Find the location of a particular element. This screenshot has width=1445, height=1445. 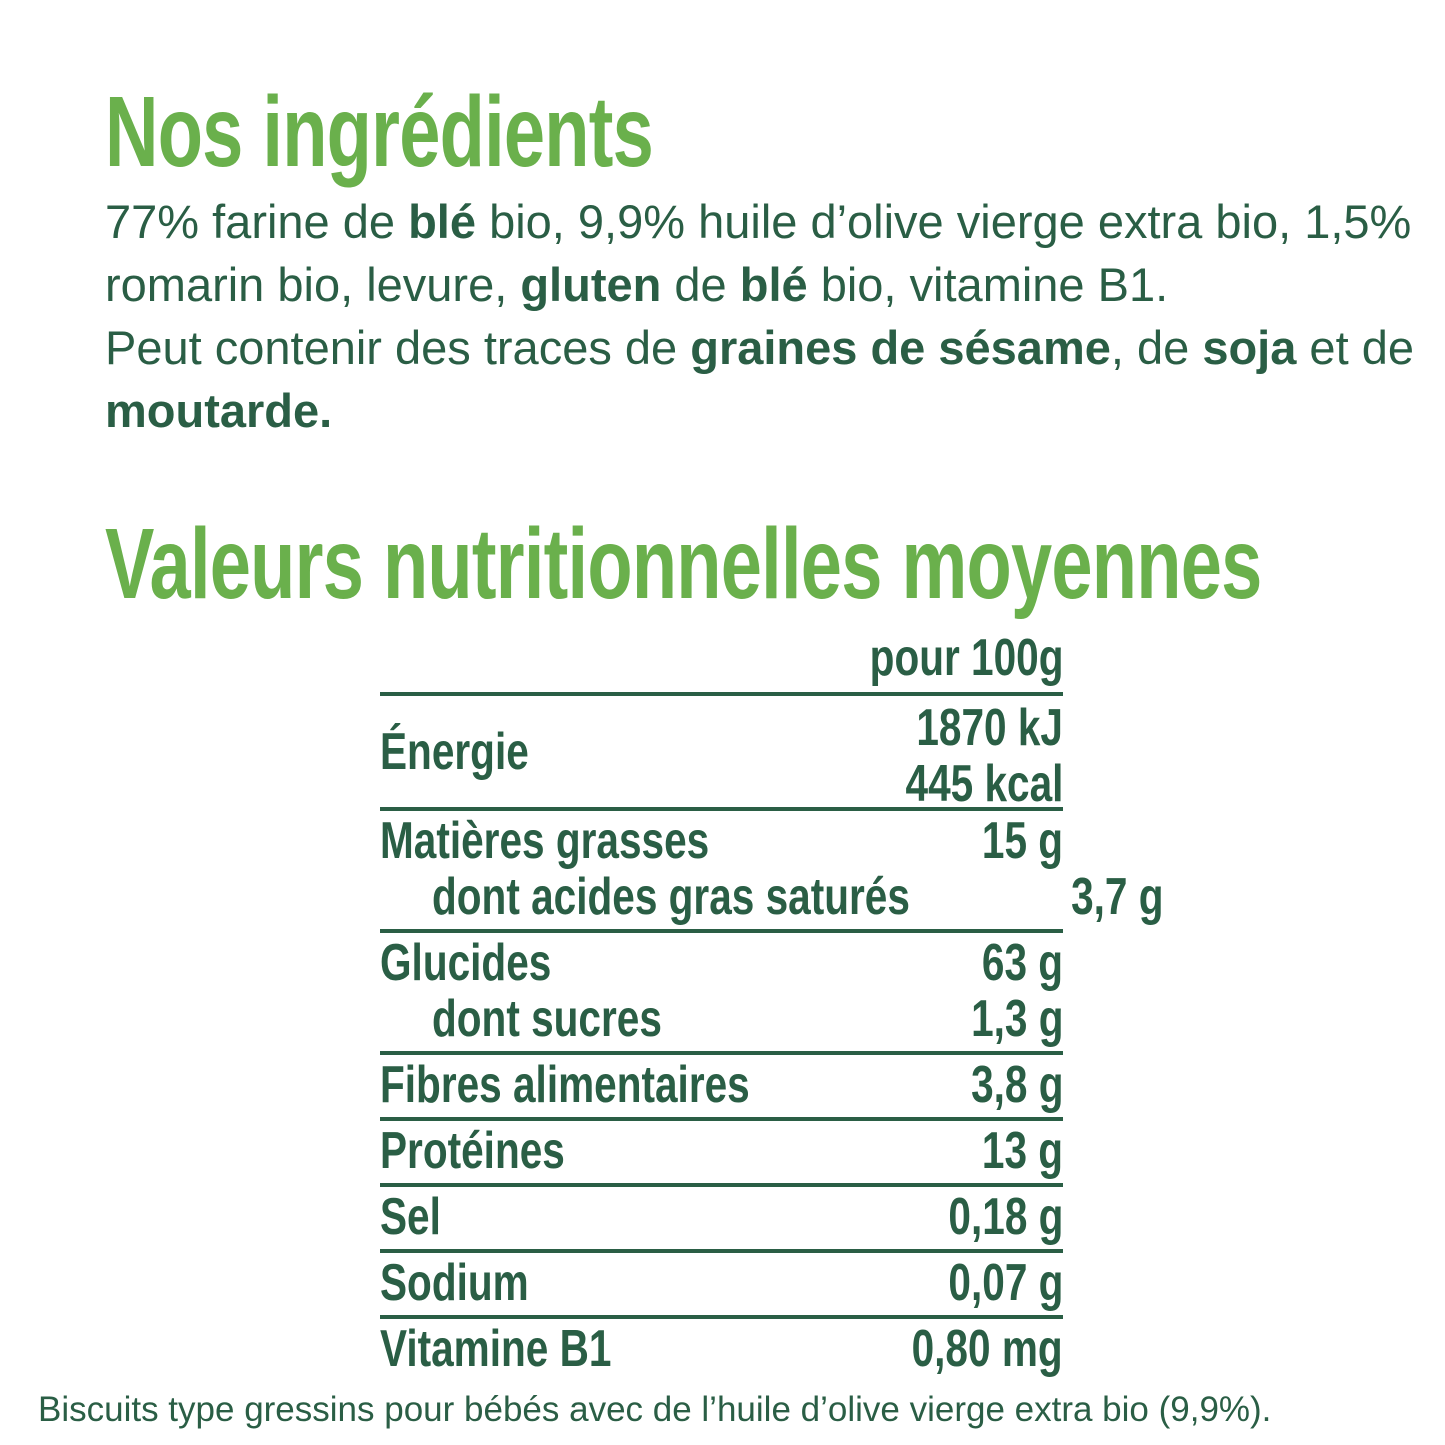

allergen-highlight: moutarde. is located at coordinates (219, 410).